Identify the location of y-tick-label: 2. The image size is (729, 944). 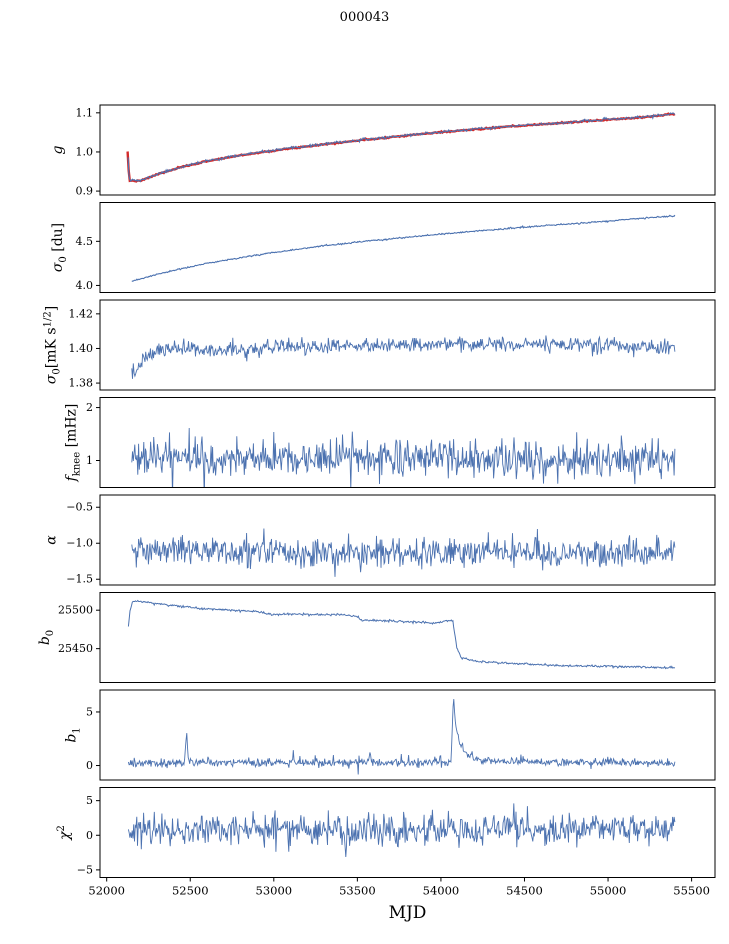
(89, 407).